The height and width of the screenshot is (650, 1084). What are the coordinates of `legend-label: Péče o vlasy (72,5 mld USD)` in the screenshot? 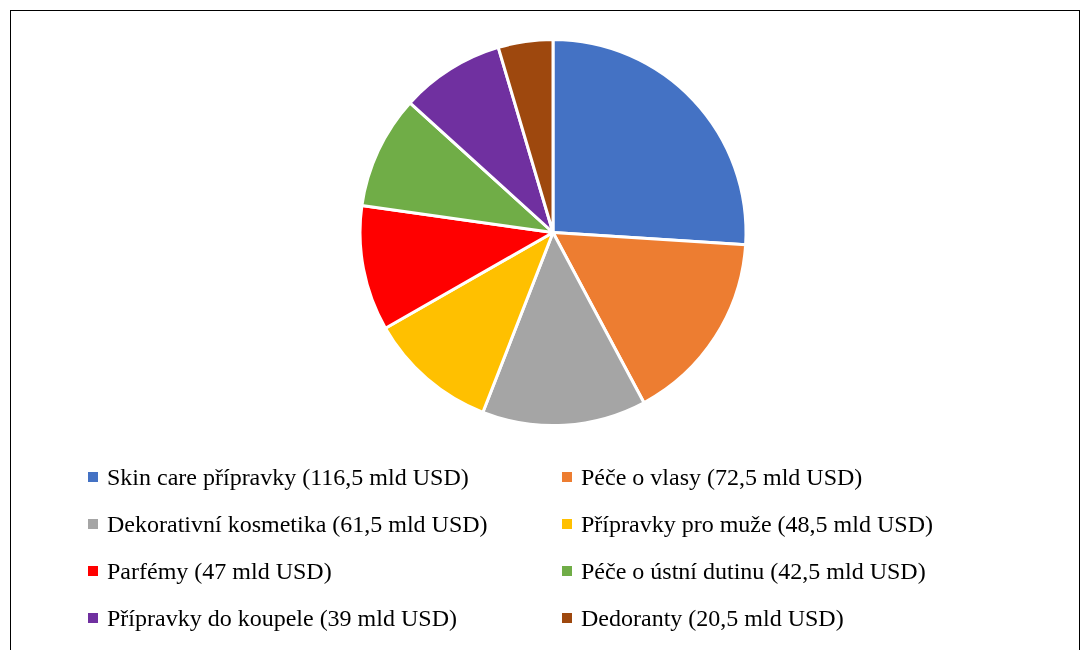 It's located at (722, 477).